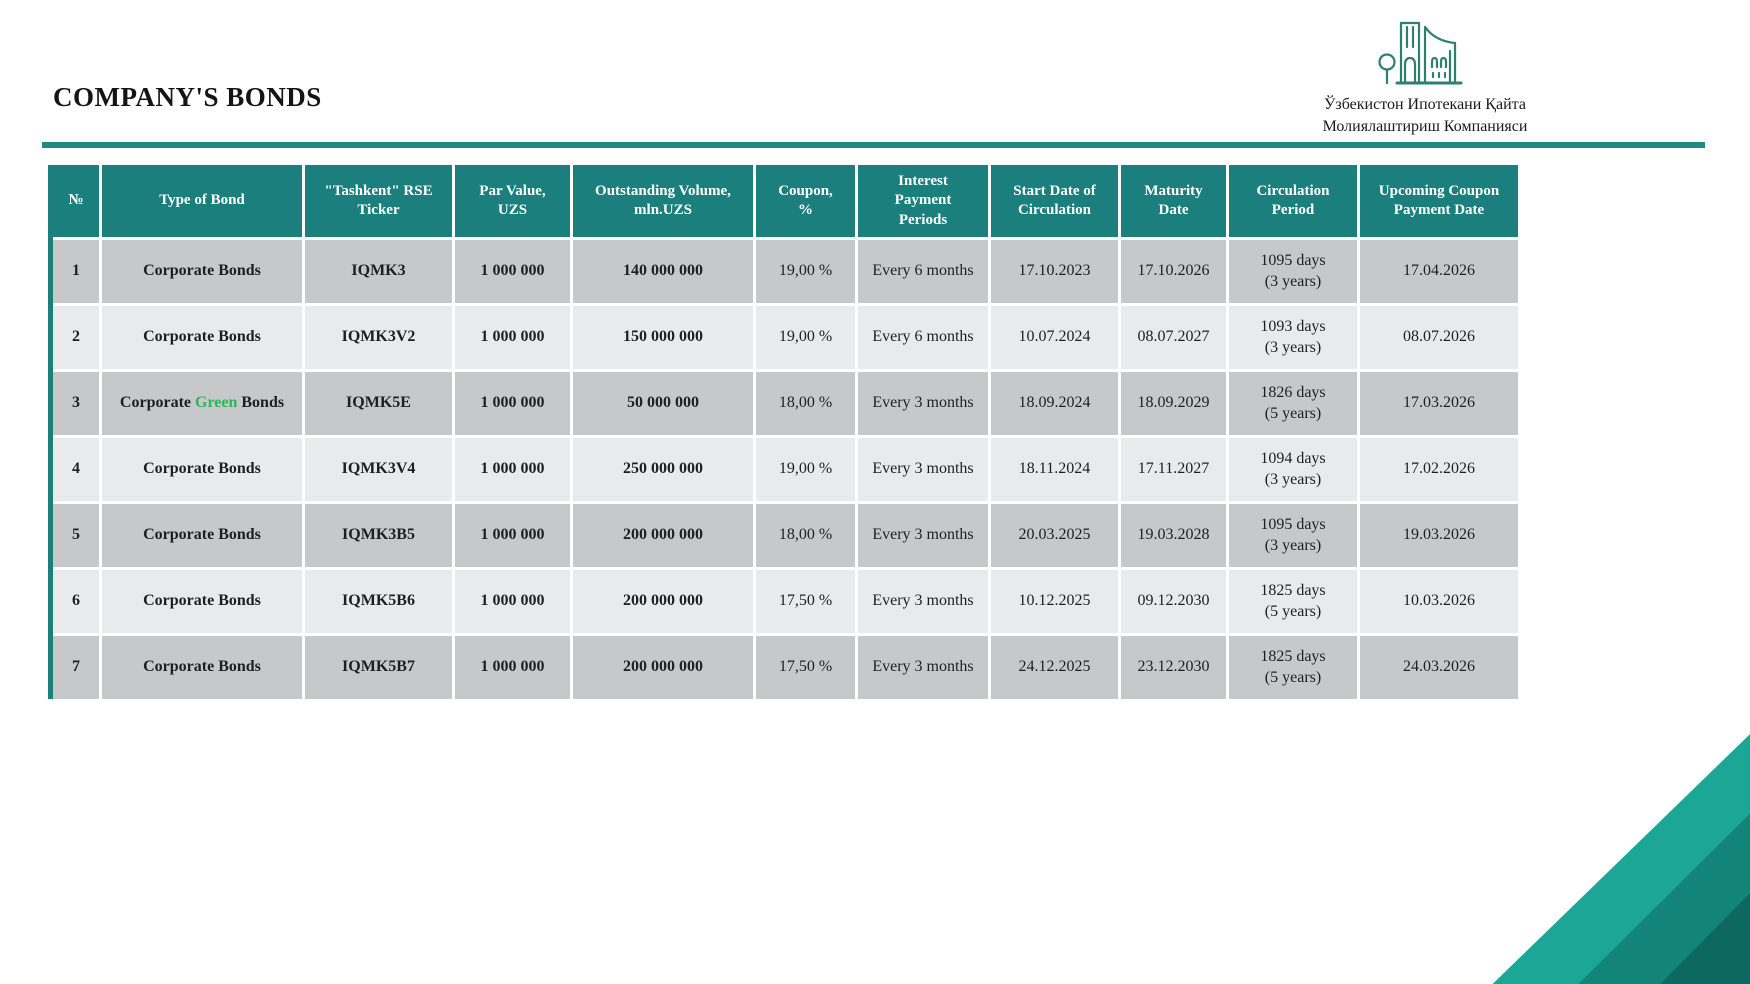 This screenshot has width=1750, height=984. Describe the element at coordinates (378, 271) in the screenshot. I see `ticker-cell: IQMK3` at that location.